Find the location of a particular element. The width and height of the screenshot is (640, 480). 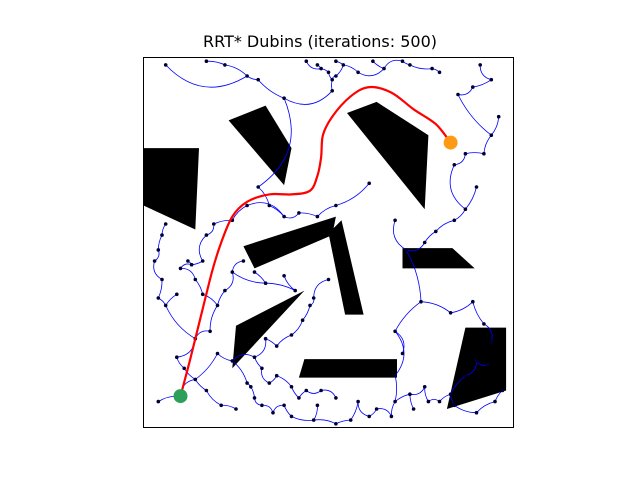

goal-marker is located at coordinates (450, 142).